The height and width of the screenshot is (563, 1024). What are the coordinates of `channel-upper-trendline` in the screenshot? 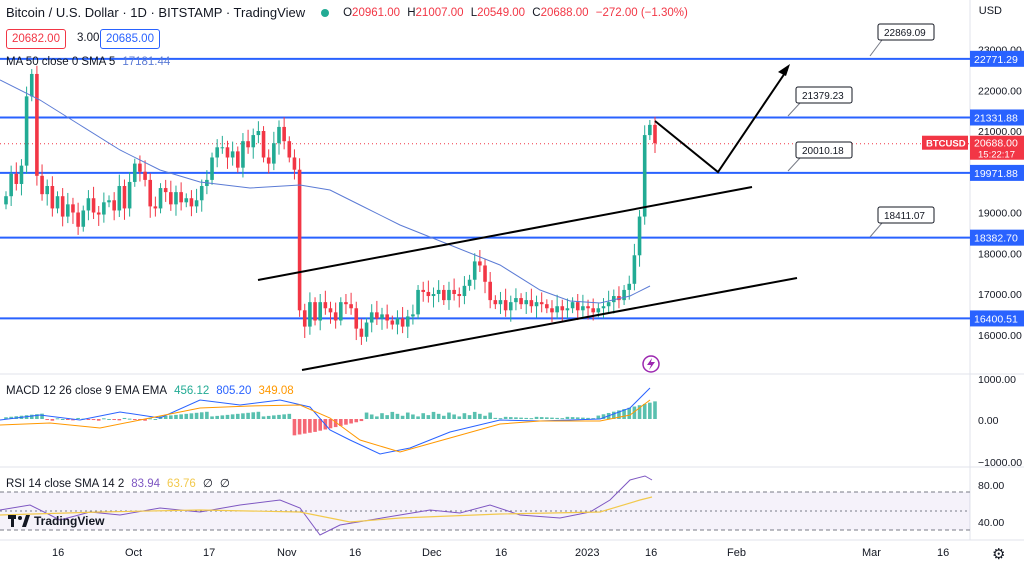 It's located at (505, 233).